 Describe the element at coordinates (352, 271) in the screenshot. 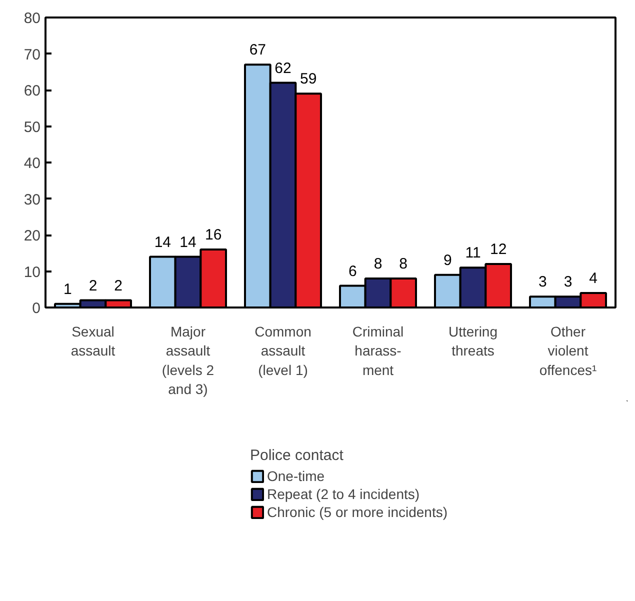

I see `data-label: 6` at that location.